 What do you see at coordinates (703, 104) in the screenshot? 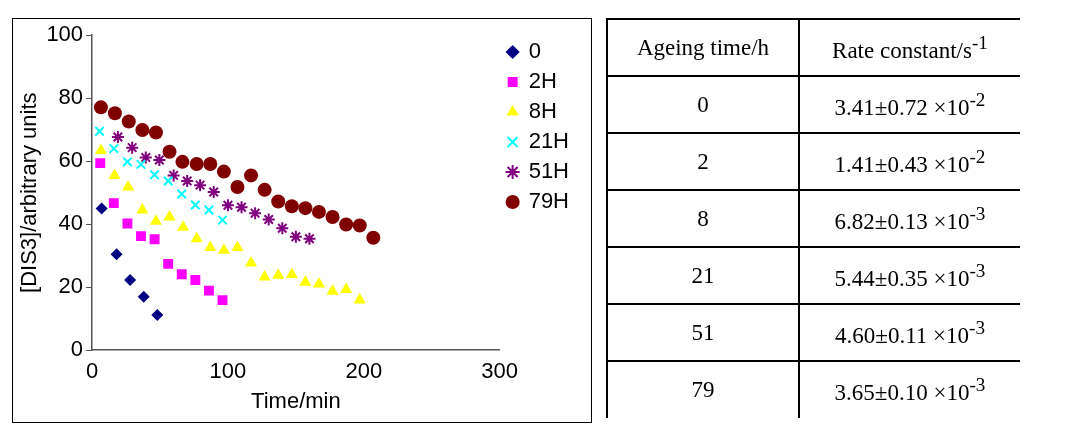
I see `text: 0` at bounding box center [703, 104].